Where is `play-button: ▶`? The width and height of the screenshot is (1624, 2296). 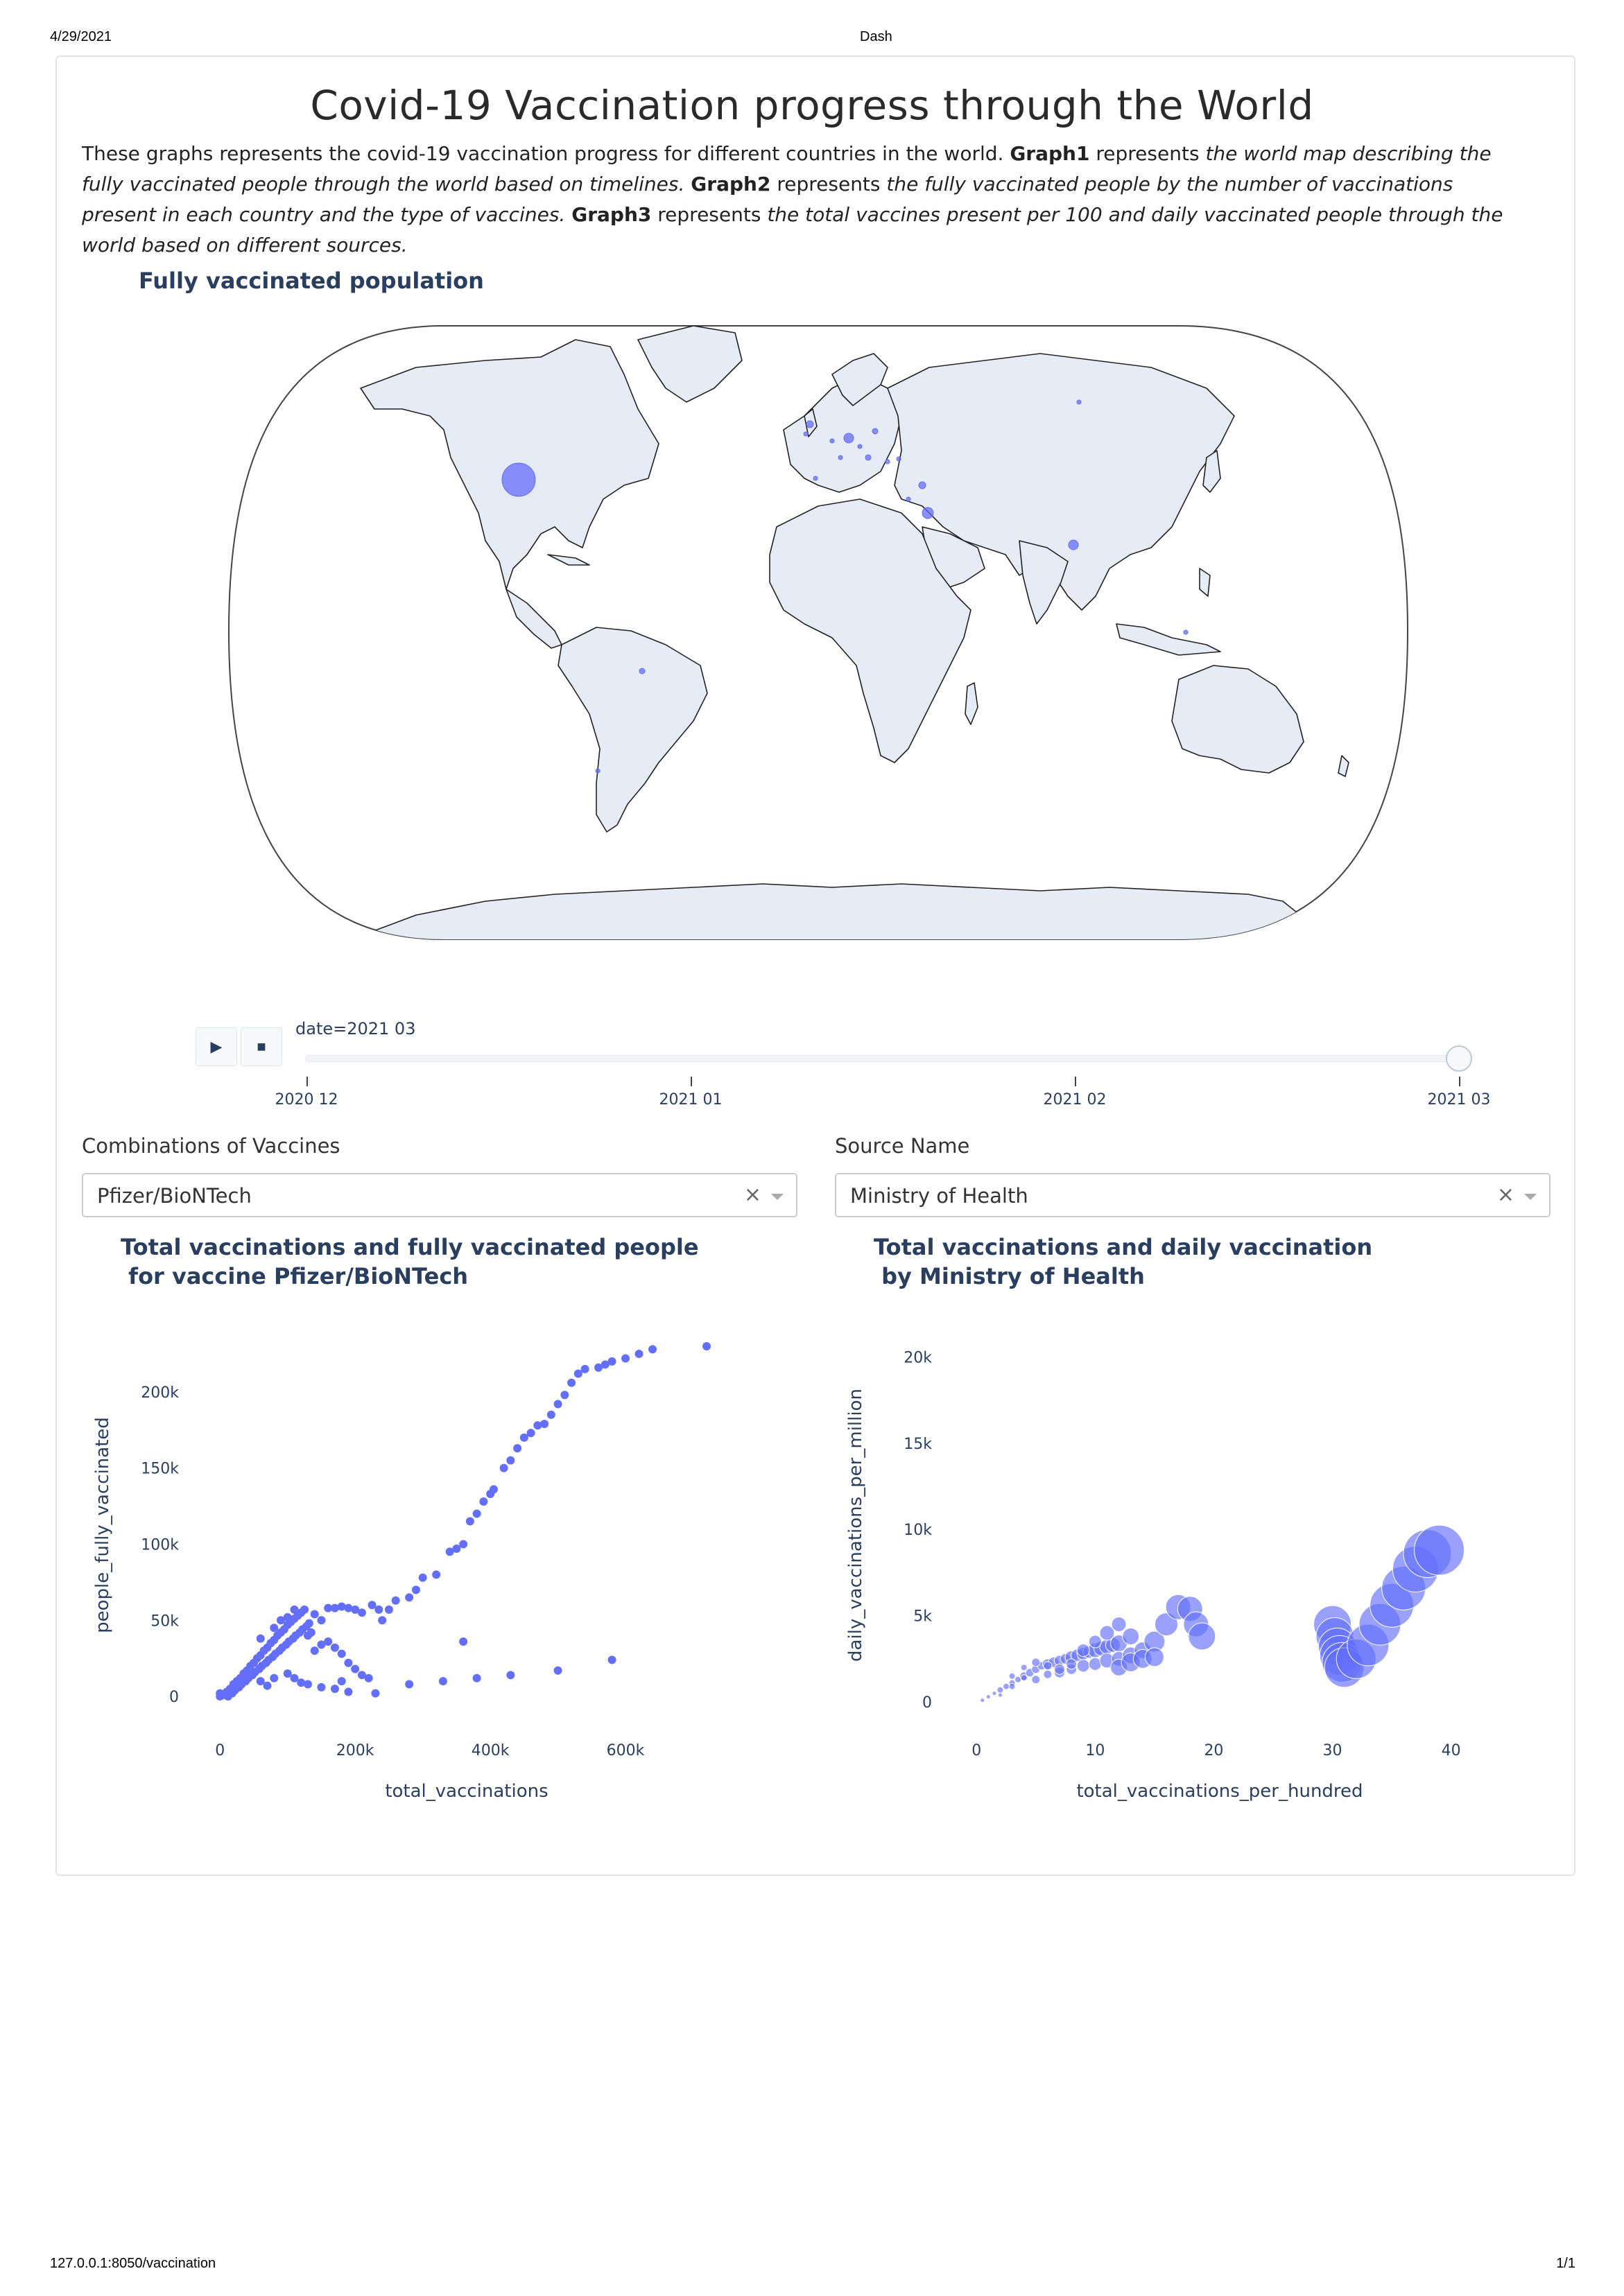 play-button: ▶ is located at coordinates (217, 1046).